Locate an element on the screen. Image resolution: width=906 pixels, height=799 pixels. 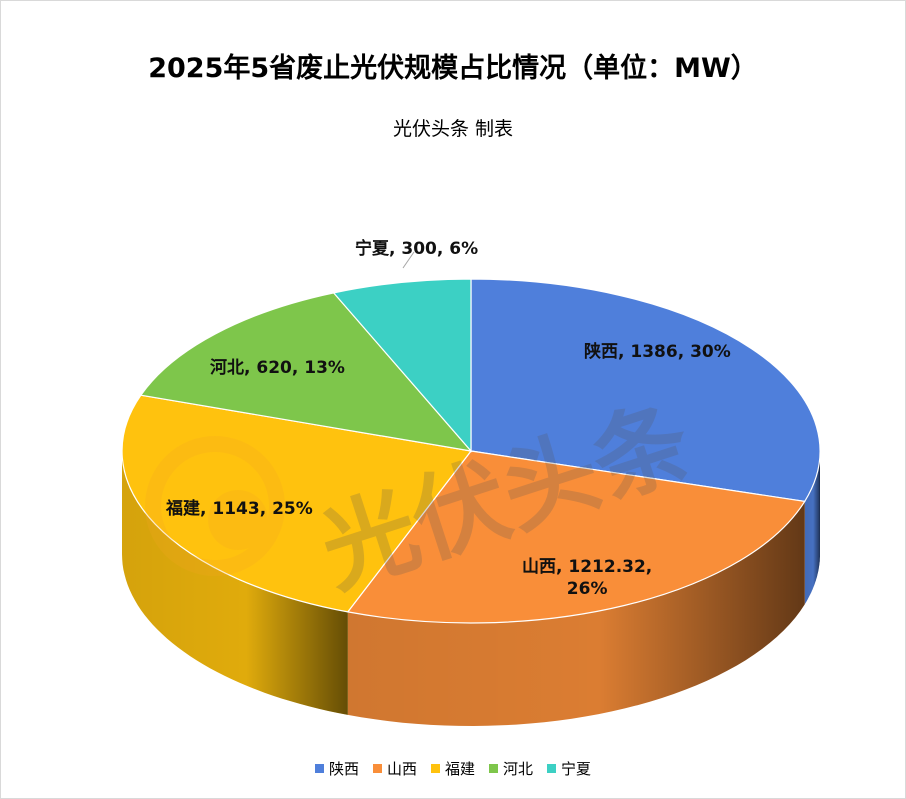
data-label-shanxi-line1: 山西, 1212.32, is located at coordinates (587, 567).